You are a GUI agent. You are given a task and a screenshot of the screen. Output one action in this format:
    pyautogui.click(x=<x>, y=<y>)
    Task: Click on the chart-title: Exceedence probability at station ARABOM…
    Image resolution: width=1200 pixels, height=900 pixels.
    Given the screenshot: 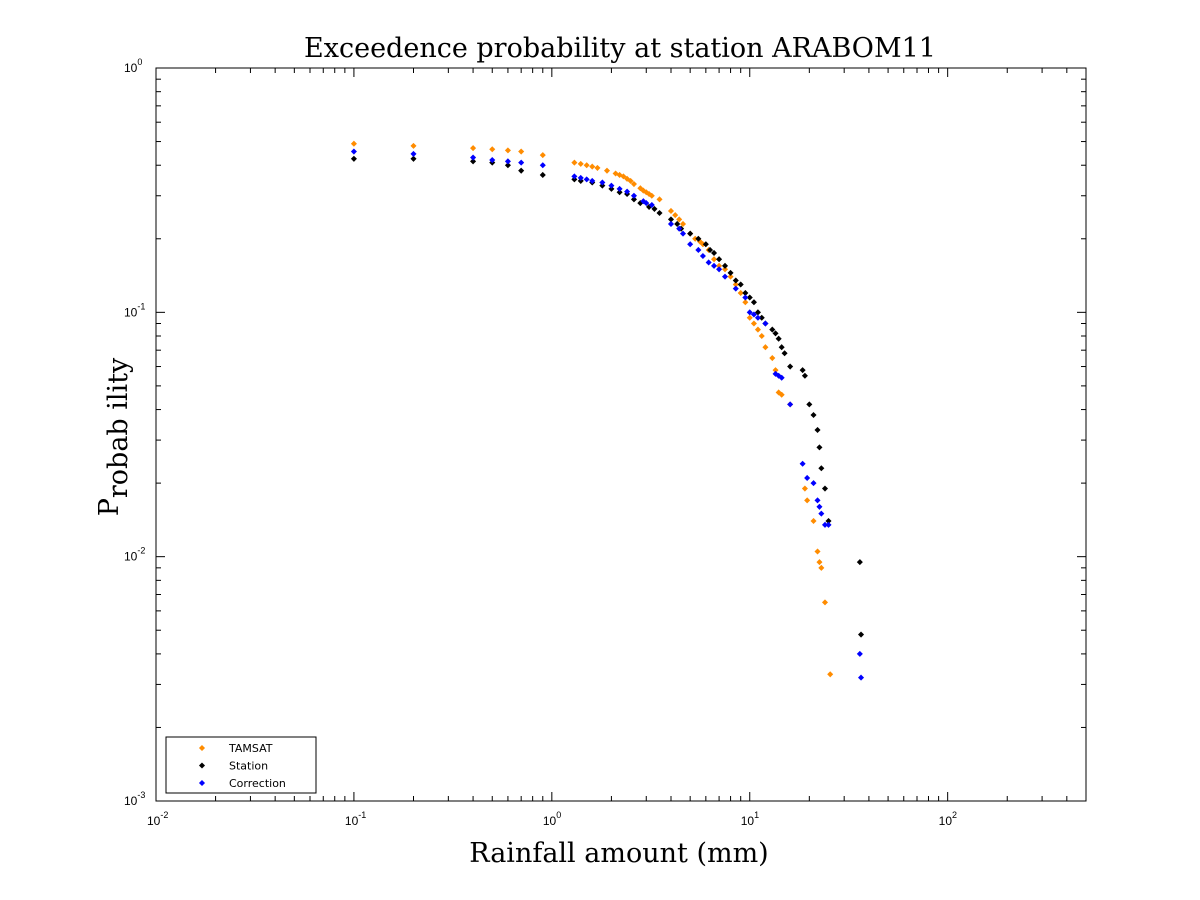 What is the action you would take?
    pyautogui.click(x=620, y=48)
    